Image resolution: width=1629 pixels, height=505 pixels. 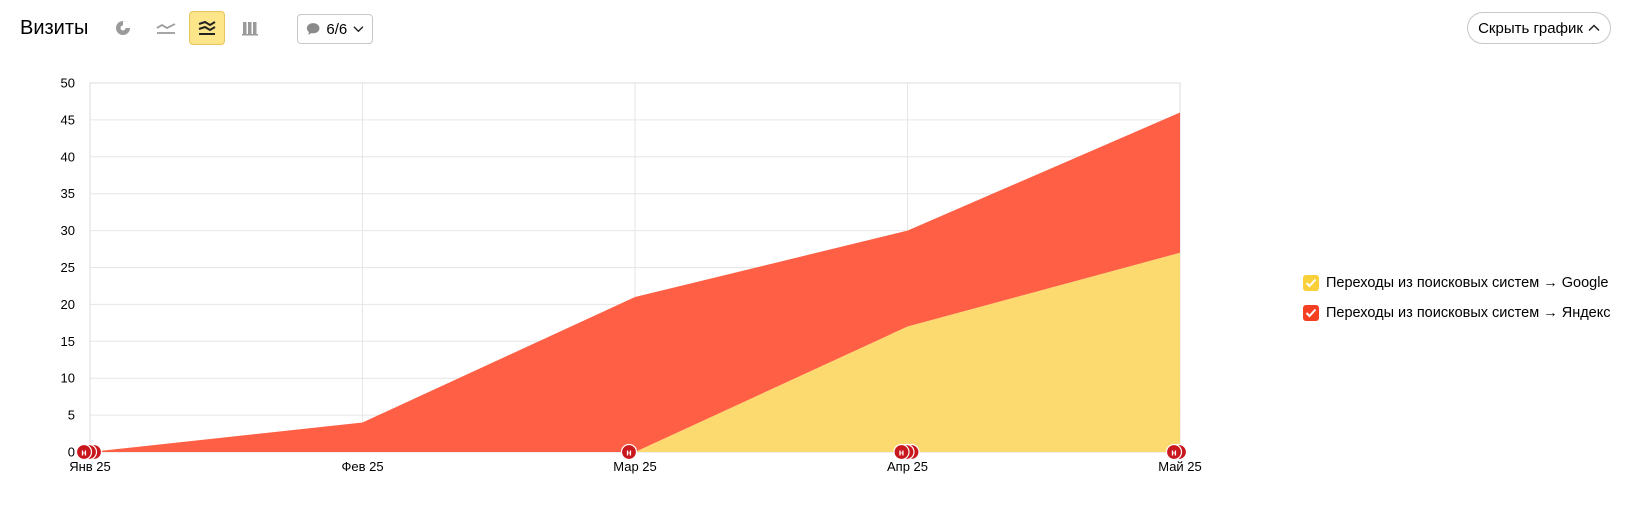 I want to click on x-tick-label: Май 25, so click(x=1180, y=466).